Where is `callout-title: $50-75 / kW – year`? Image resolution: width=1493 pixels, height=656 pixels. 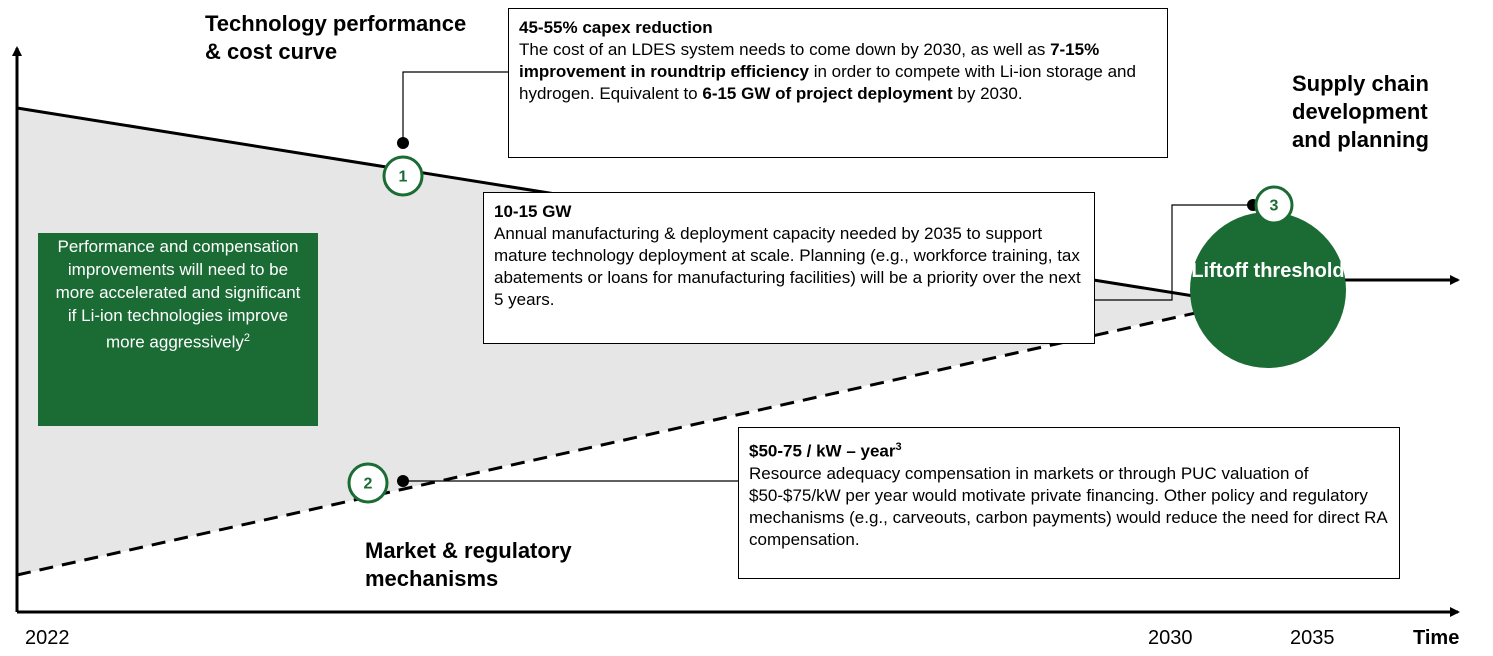 callout-title: $50-75 / kW – year is located at coordinates (822, 451).